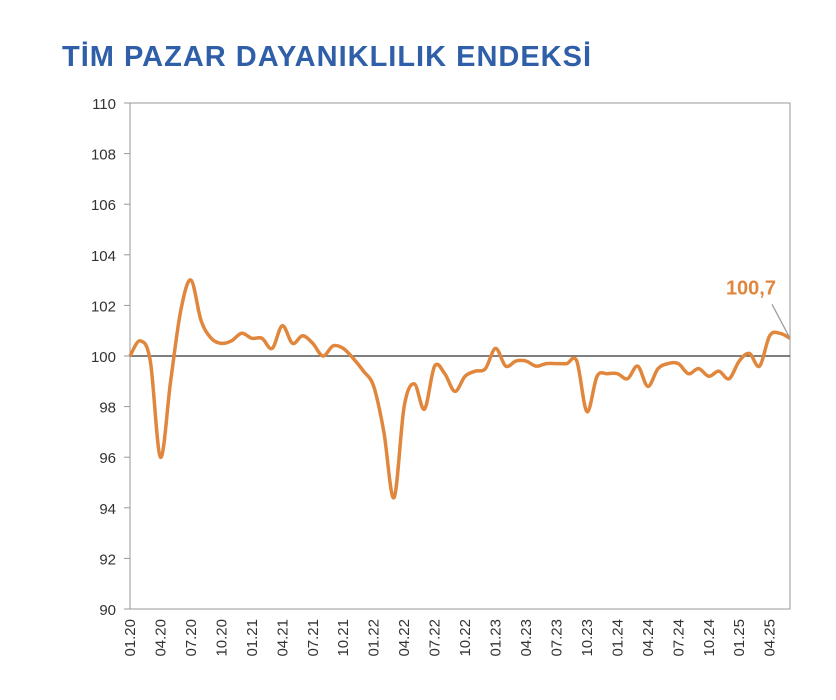 The image size is (836, 700). Describe the element at coordinates (160, 638) in the screenshot. I see `x-tick-label: 04.20` at that location.